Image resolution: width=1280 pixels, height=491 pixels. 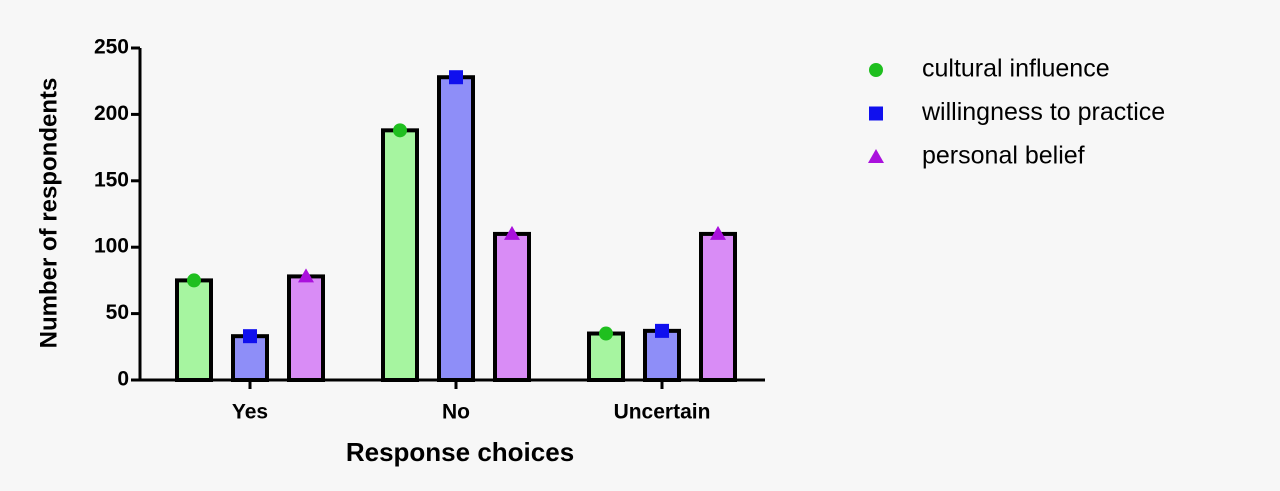 I want to click on x-tick-label: Yes, so click(x=250, y=412).